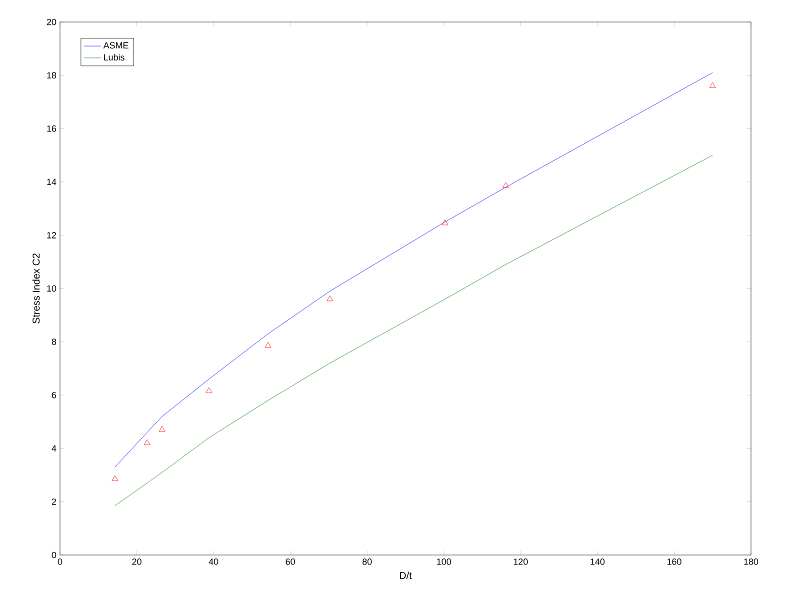 This screenshot has width=785, height=600. Describe the element at coordinates (213, 561) in the screenshot. I see `x-tick-label: 40` at that location.